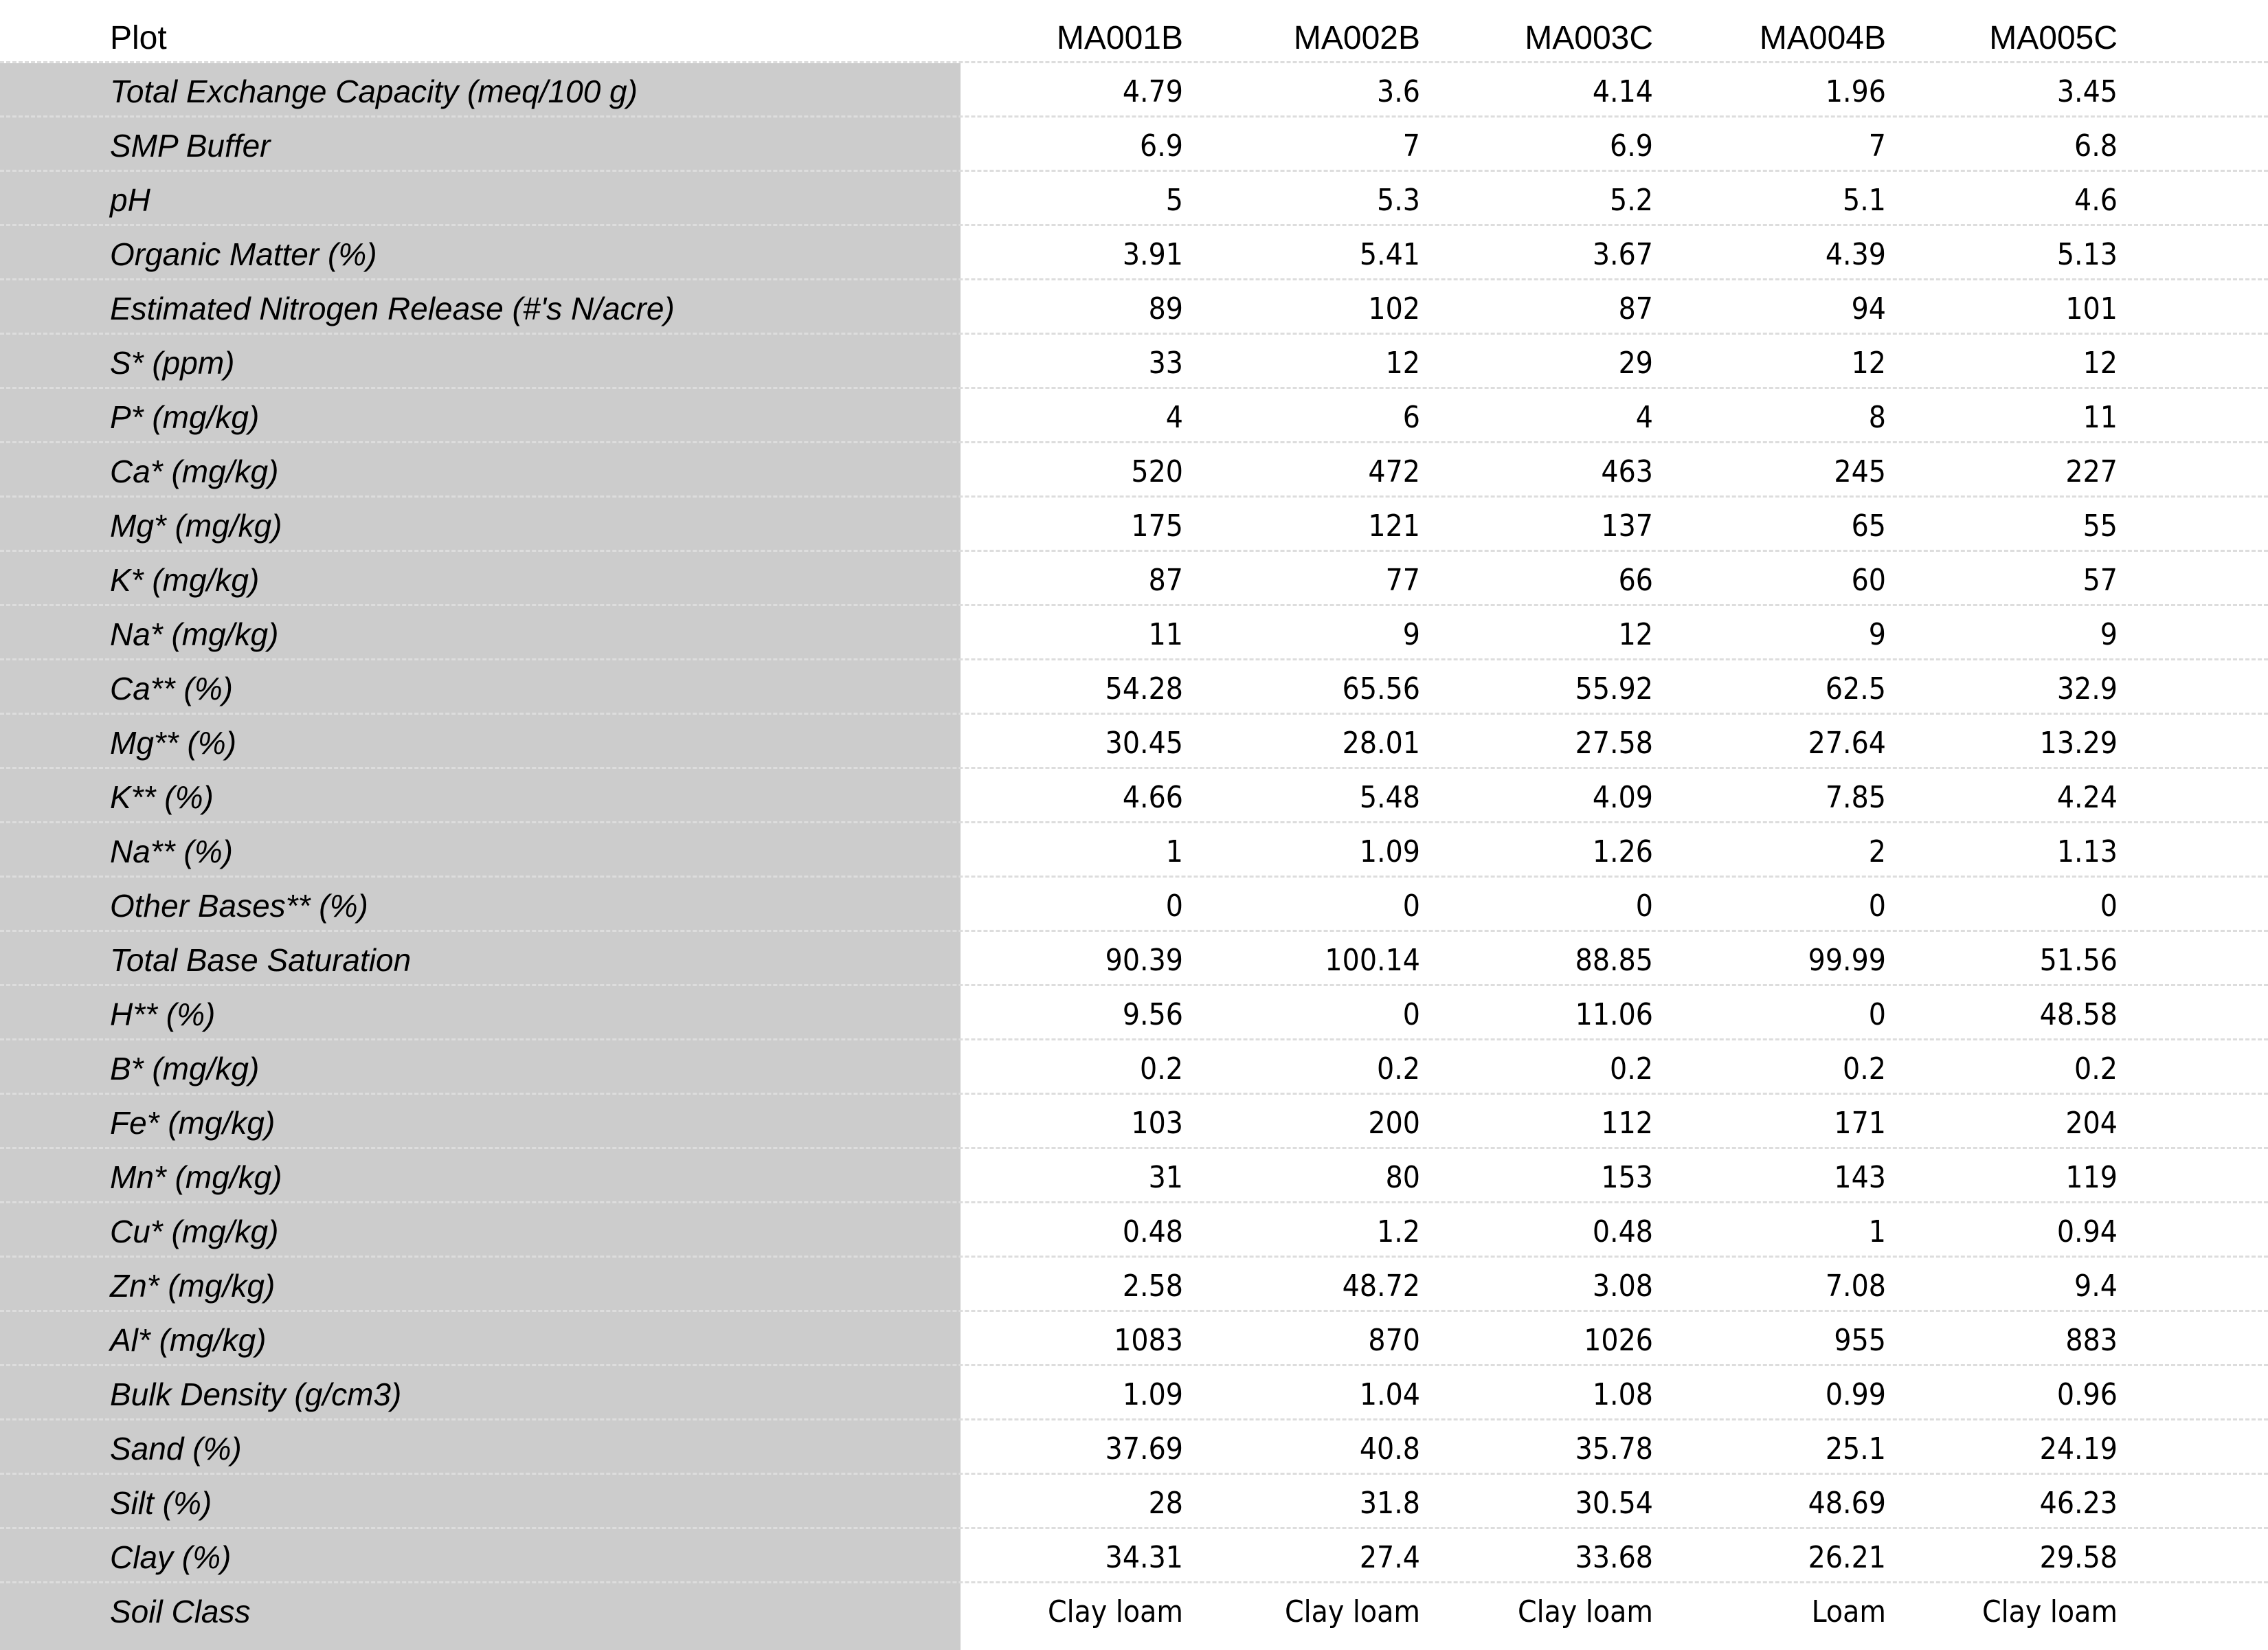 The image size is (2268, 1650). What do you see at coordinates (2078, 1449) in the screenshot?
I see `table-cell: 24.19` at bounding box center [2078, 1449].